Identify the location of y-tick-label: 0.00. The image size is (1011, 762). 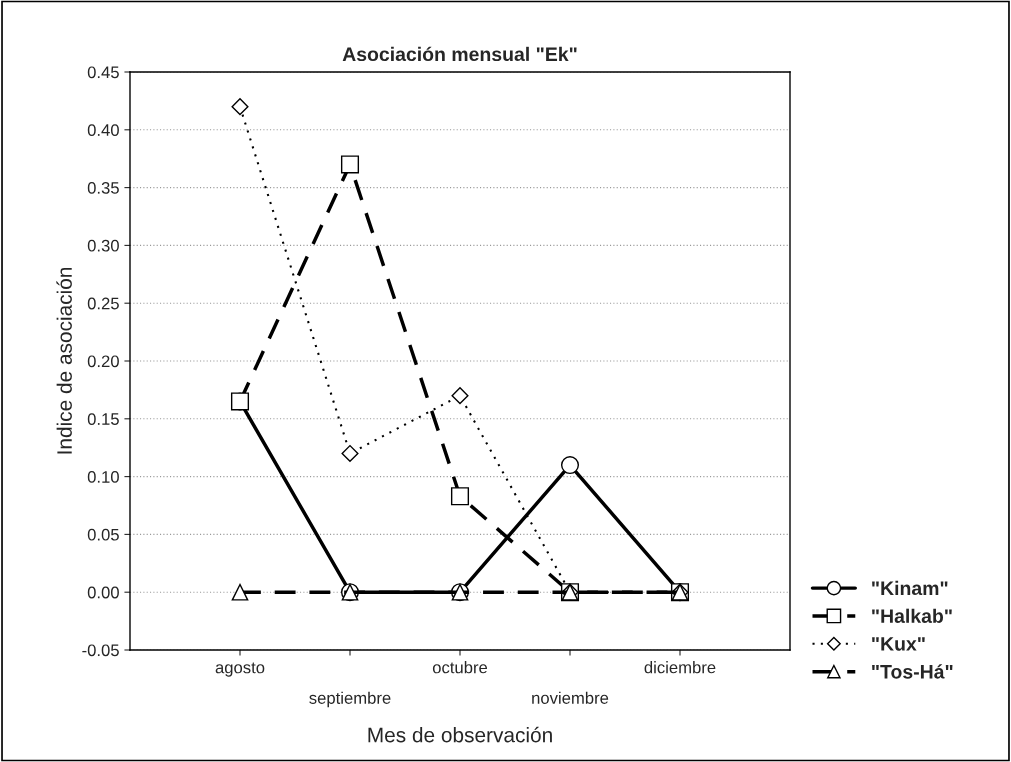
(103, 592).